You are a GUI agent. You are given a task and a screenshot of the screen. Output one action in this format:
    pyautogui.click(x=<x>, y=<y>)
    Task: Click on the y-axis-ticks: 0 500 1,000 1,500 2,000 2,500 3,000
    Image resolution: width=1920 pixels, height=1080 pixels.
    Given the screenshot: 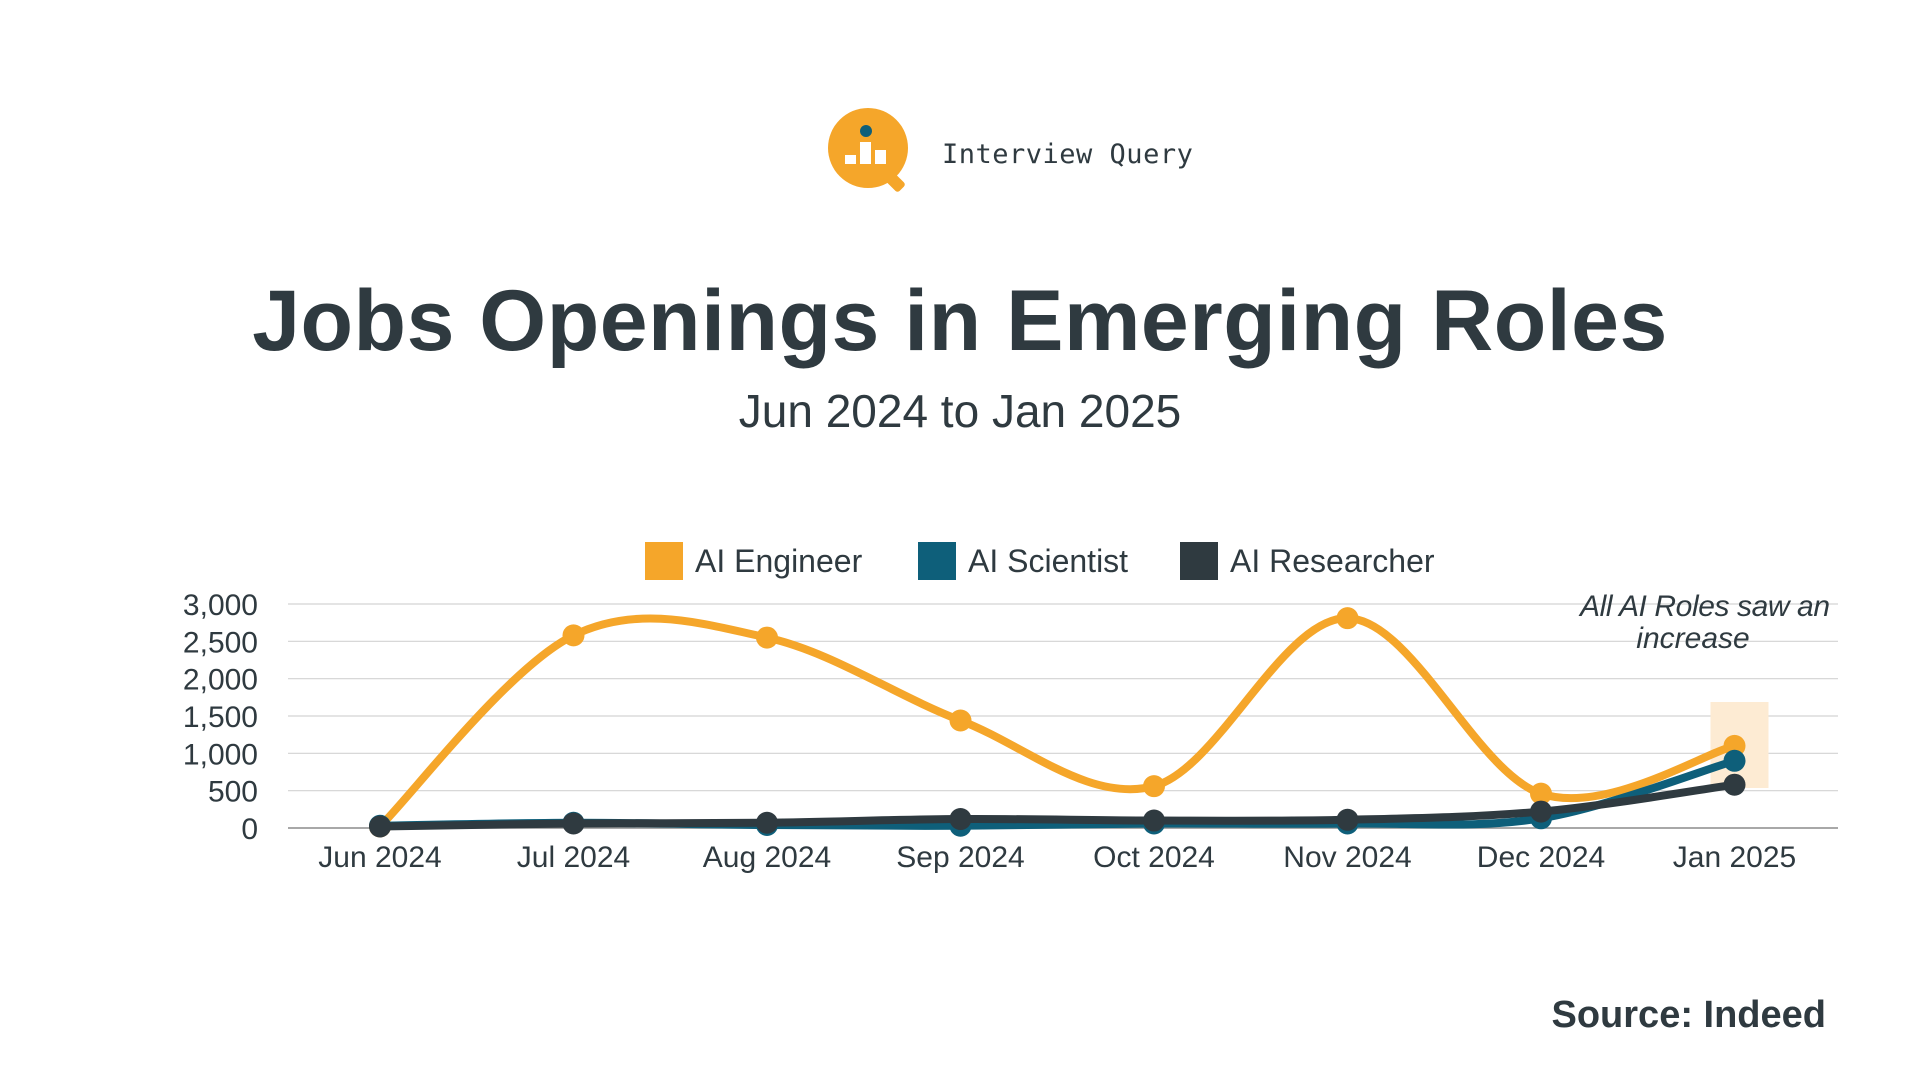 What is the action you would take?
    pyautogui.click(x=220, y=717)
    